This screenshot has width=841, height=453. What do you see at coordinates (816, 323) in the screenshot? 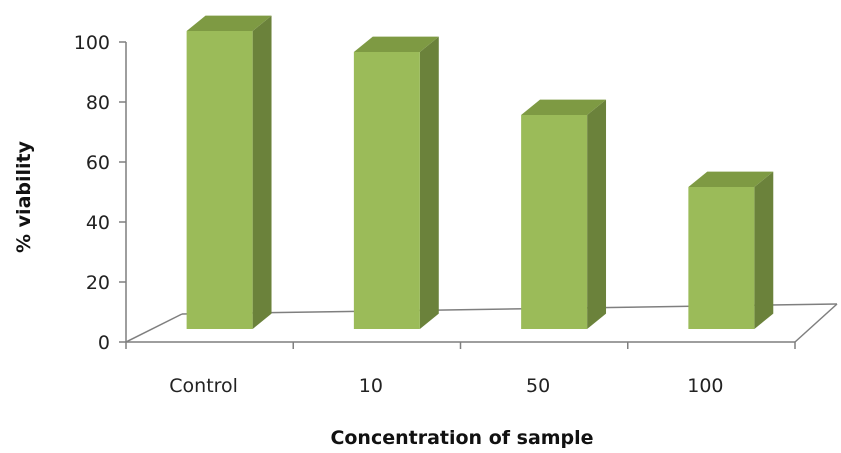
I see `floor-right-edge` at bounding box center [816, 323].